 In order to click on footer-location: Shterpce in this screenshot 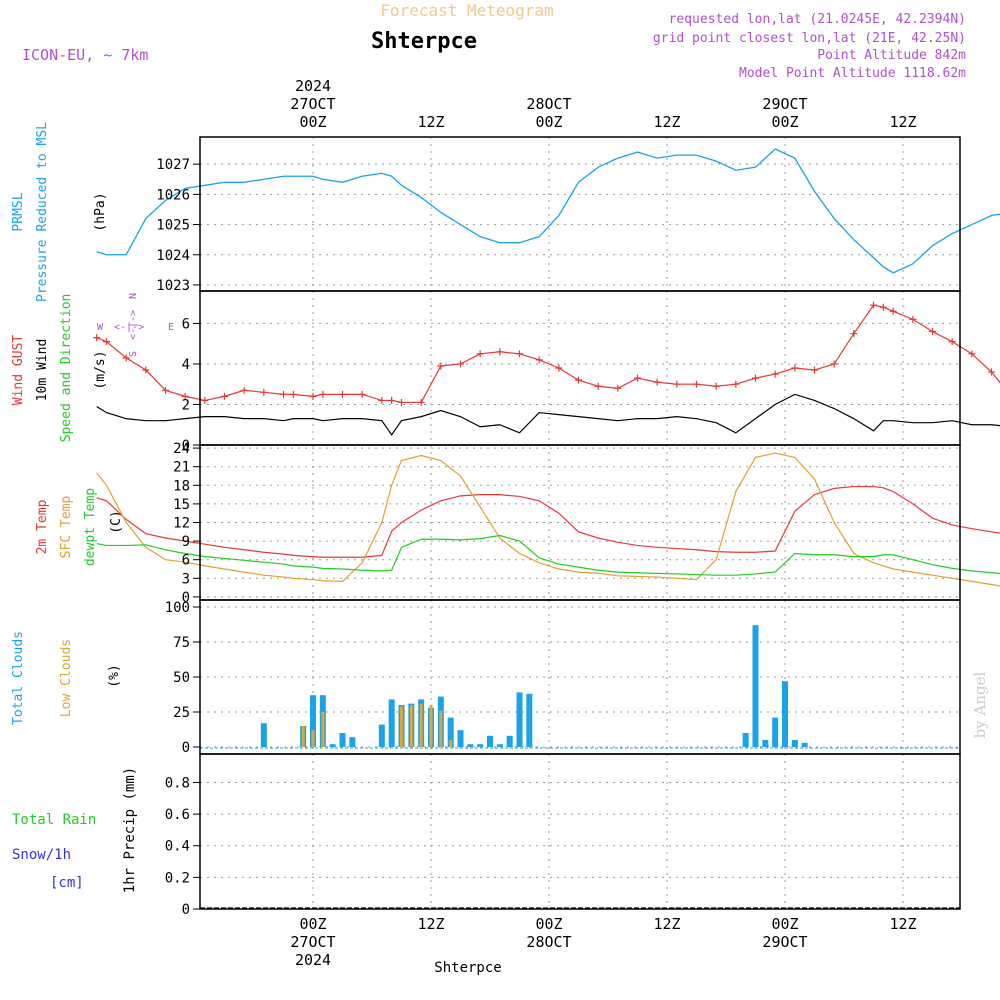, I will do `click(467, 968)`.